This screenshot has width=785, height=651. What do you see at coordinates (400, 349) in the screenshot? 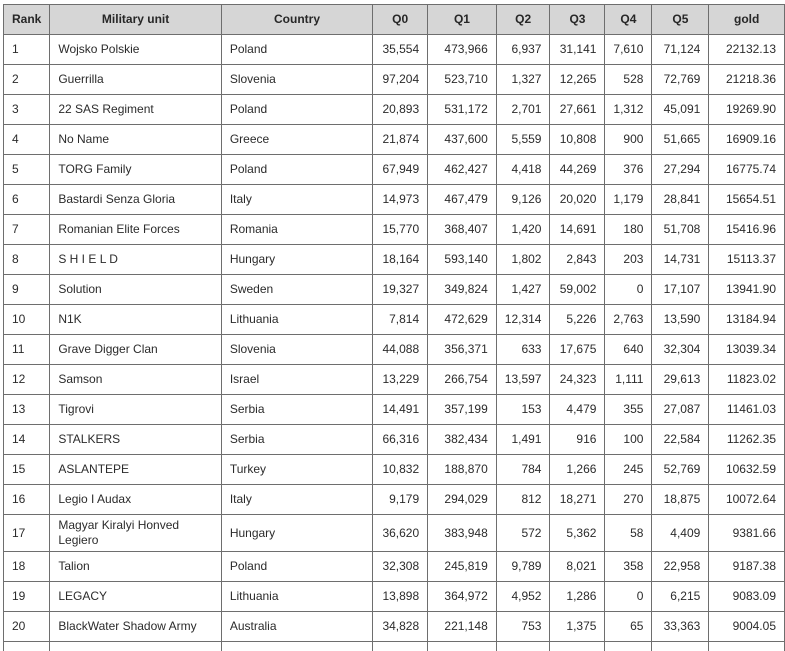
I see `cell-q0: 44,088` at bounding box center [400, 349].